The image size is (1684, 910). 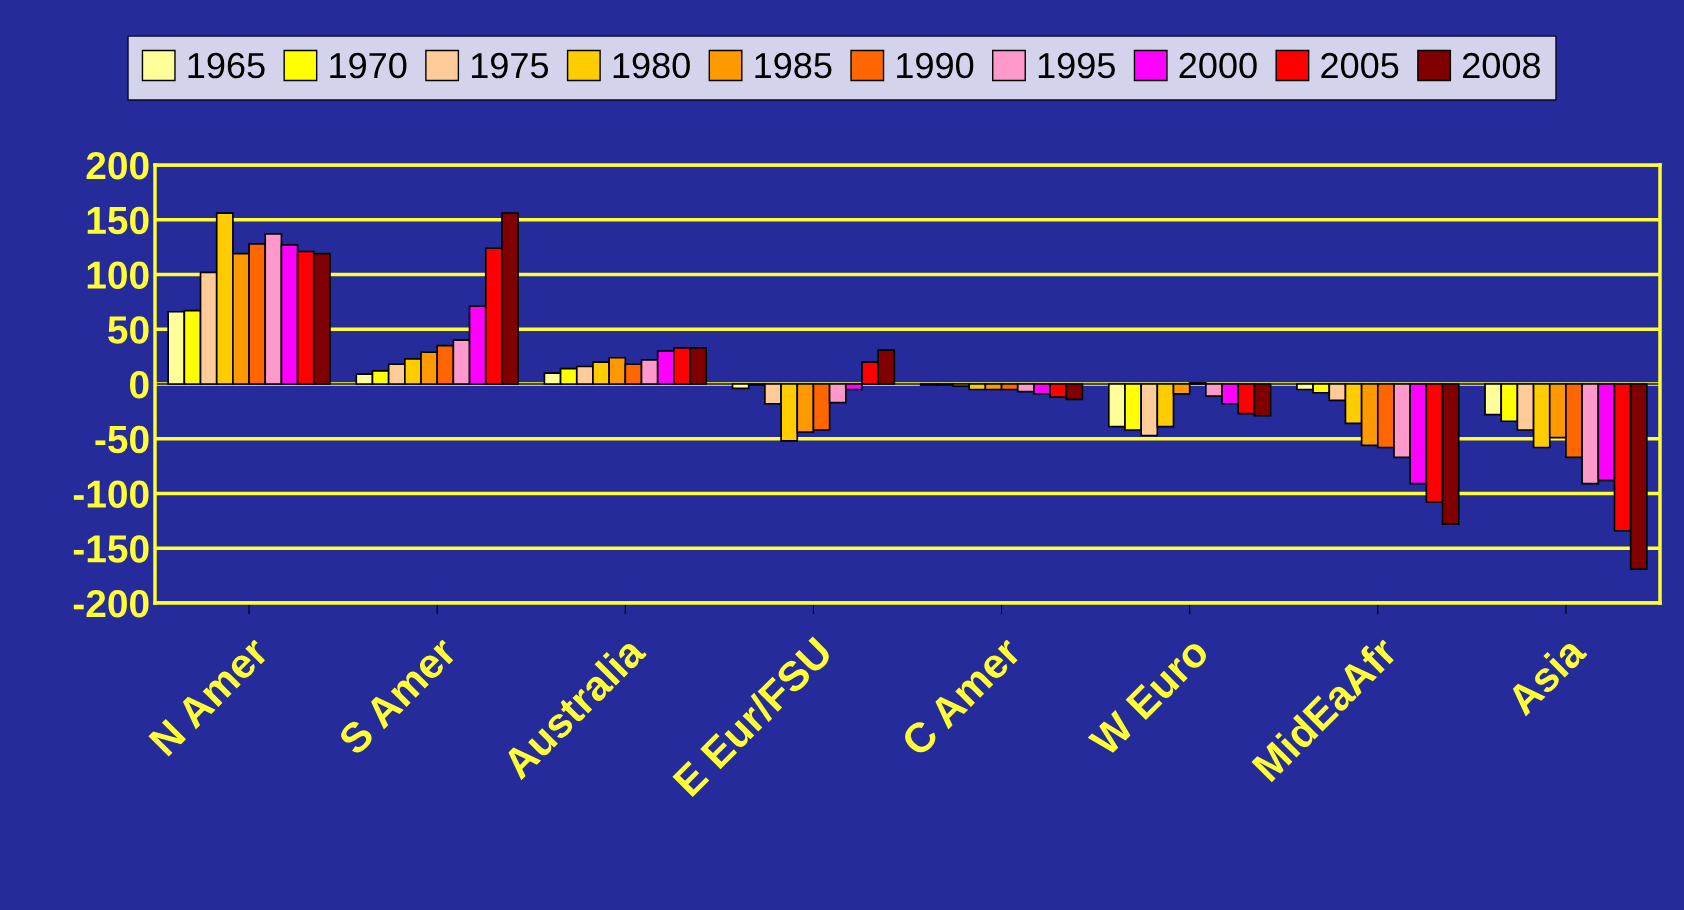 I want to click on legend-label: 1980, so click(x=651, y=65).